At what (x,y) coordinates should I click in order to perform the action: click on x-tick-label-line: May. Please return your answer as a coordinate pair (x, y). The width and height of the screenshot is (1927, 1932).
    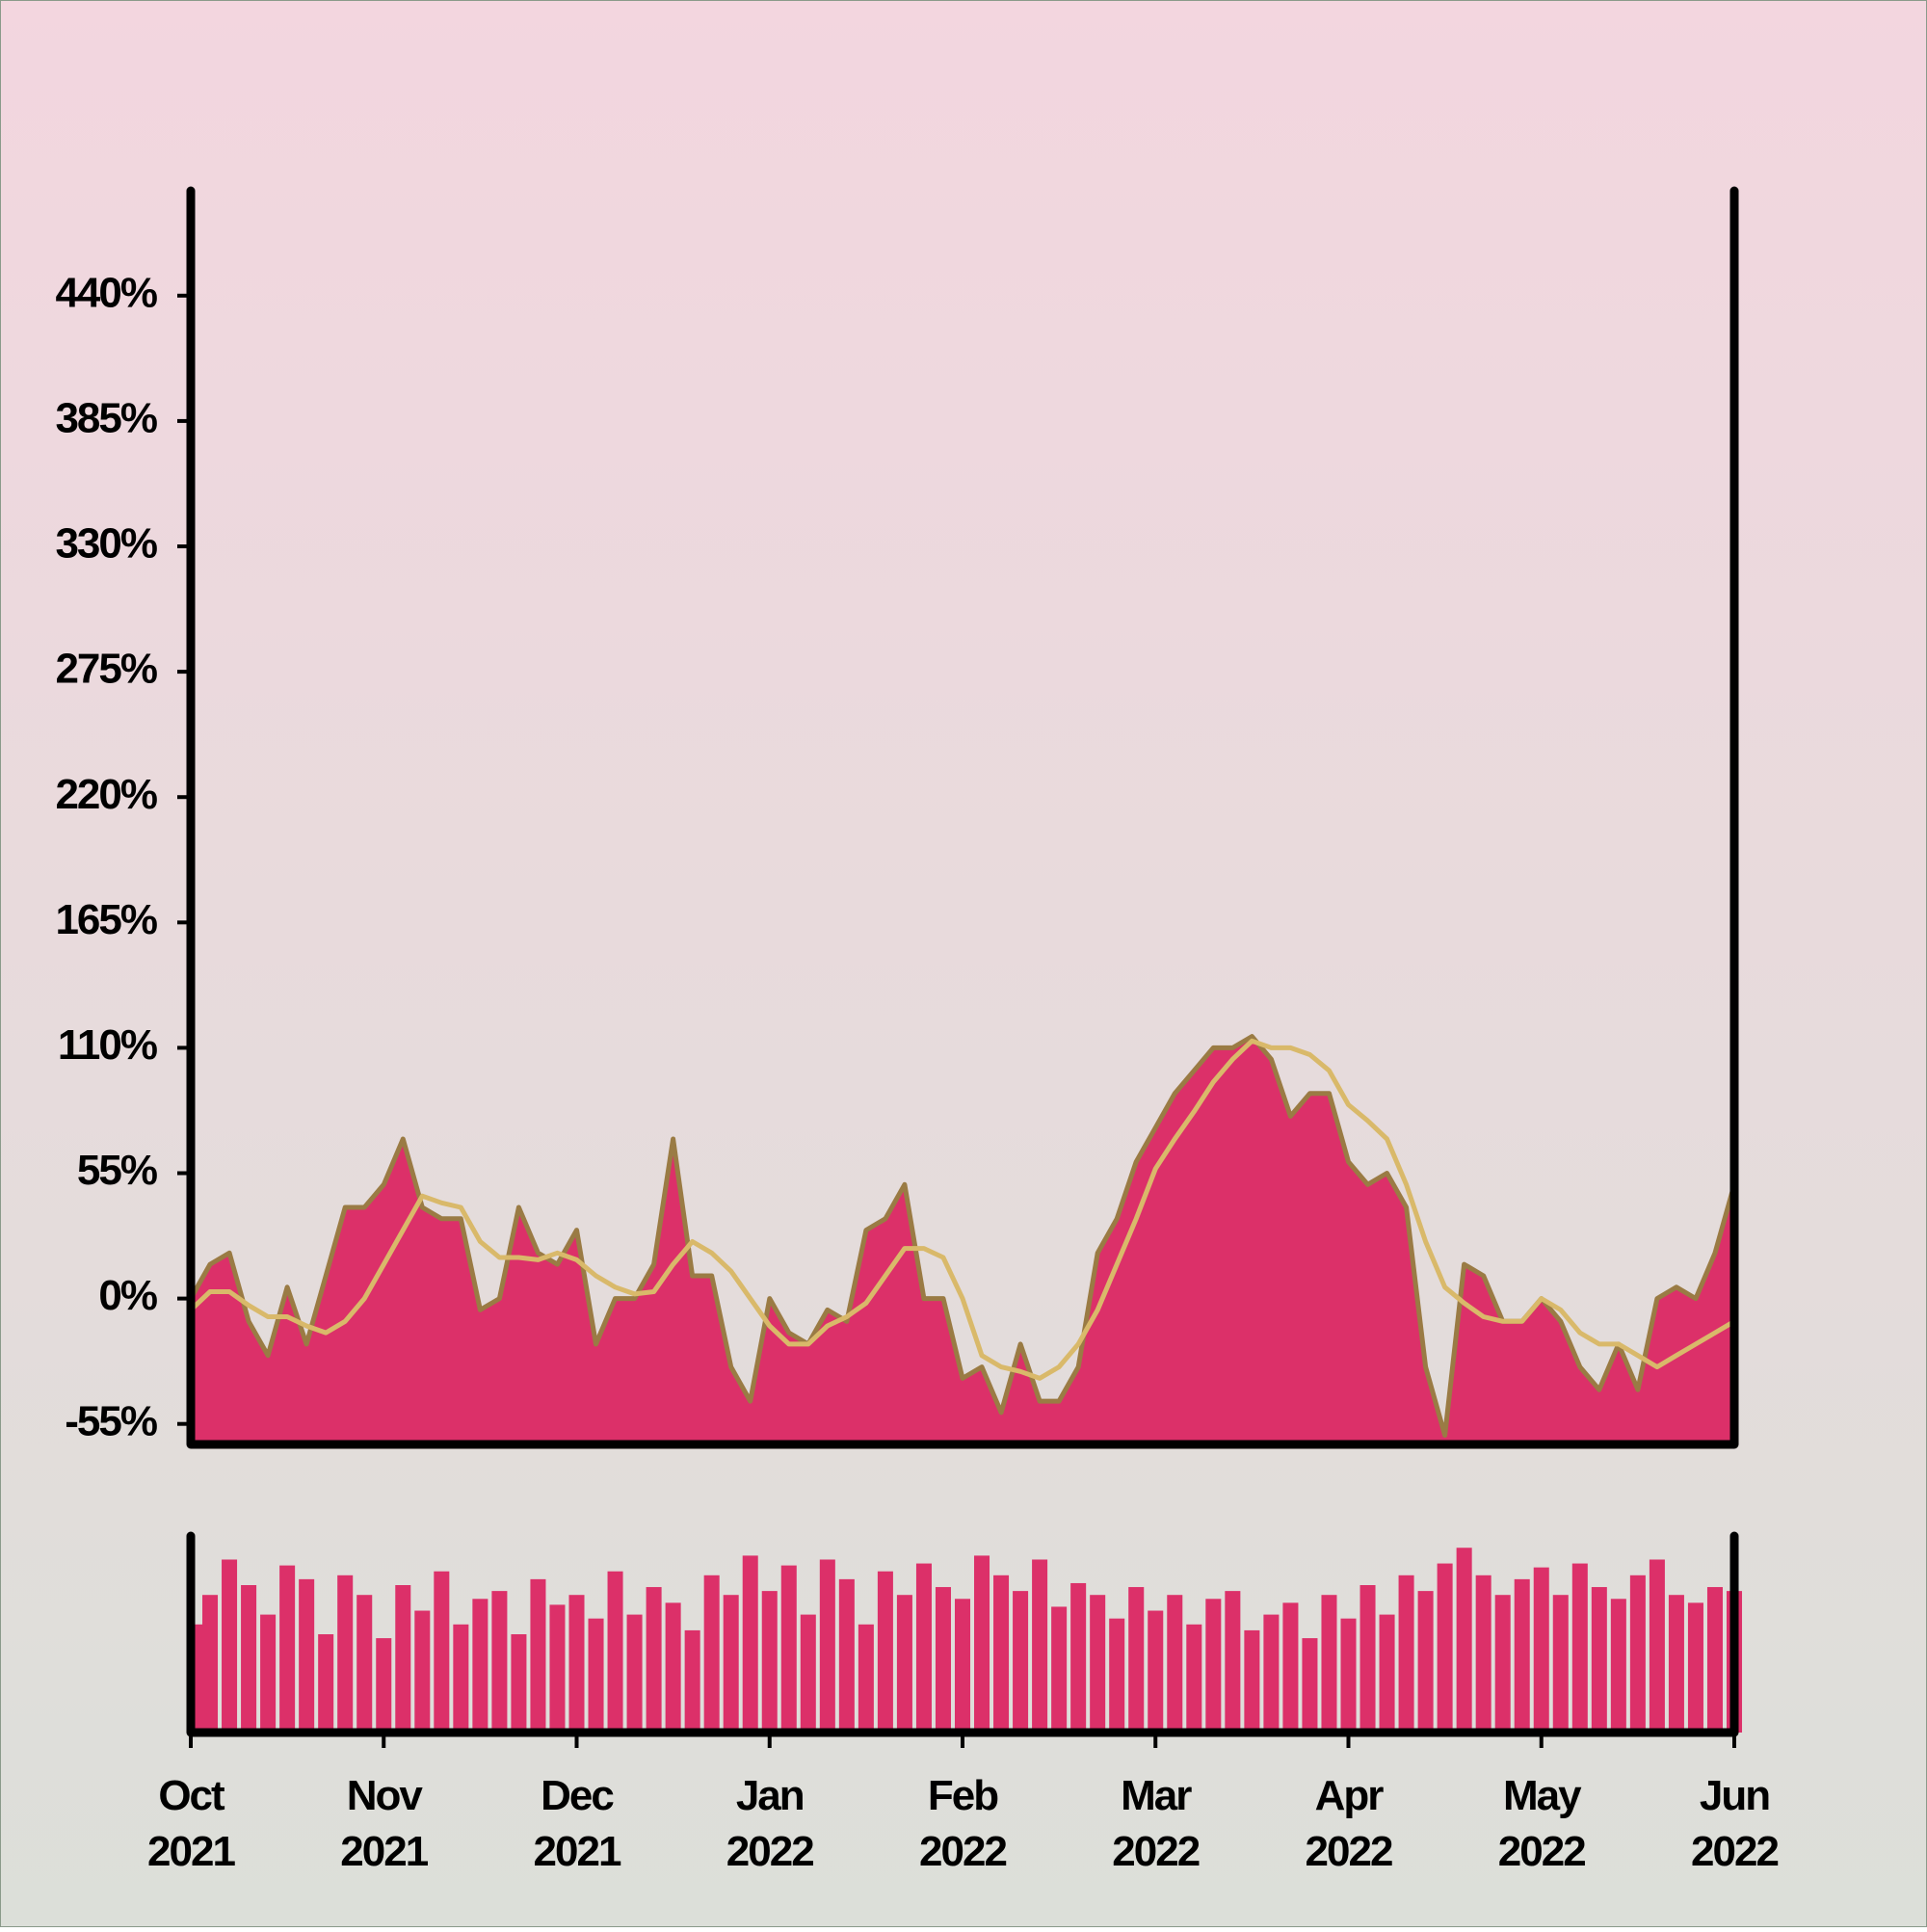
    Looking at the image, I should click on (1542, 1795).